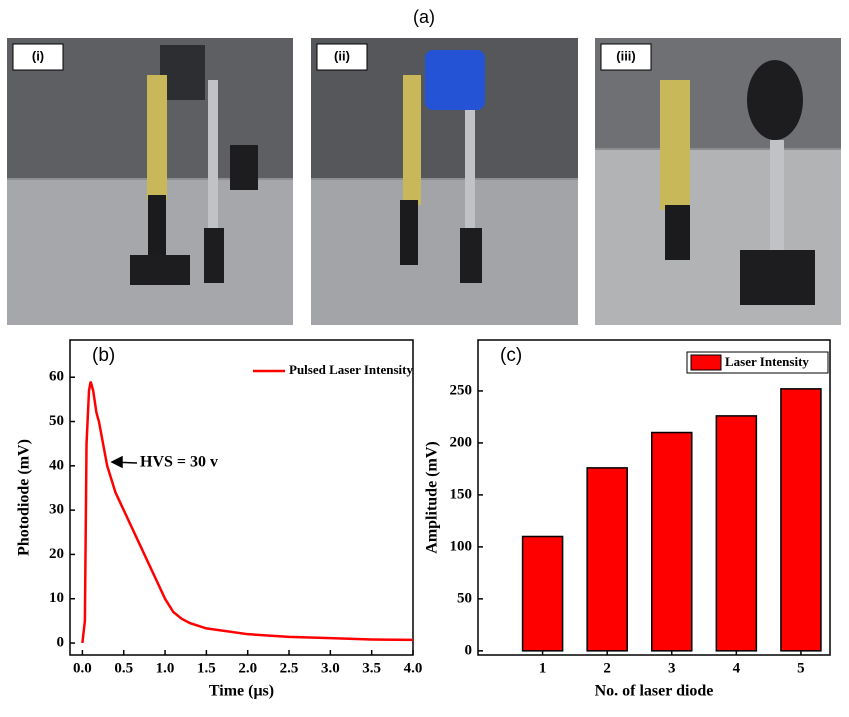 This screenshot has width=849, height=717. Describe the element at coordinates (241, 691) in the screenshot. I see `x-axis-label: Time (μs)` at that location.